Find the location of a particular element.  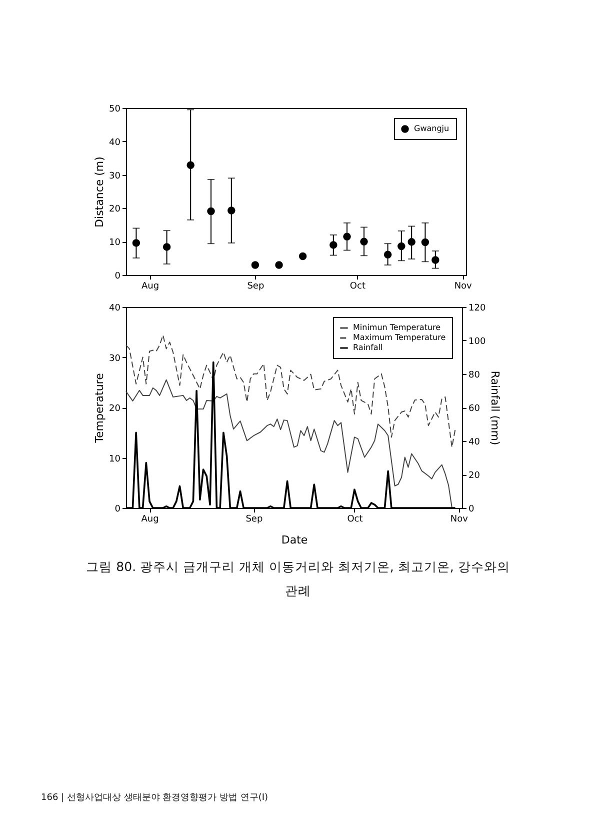

x-axis-title: Date is located at coordinates (294, 540).